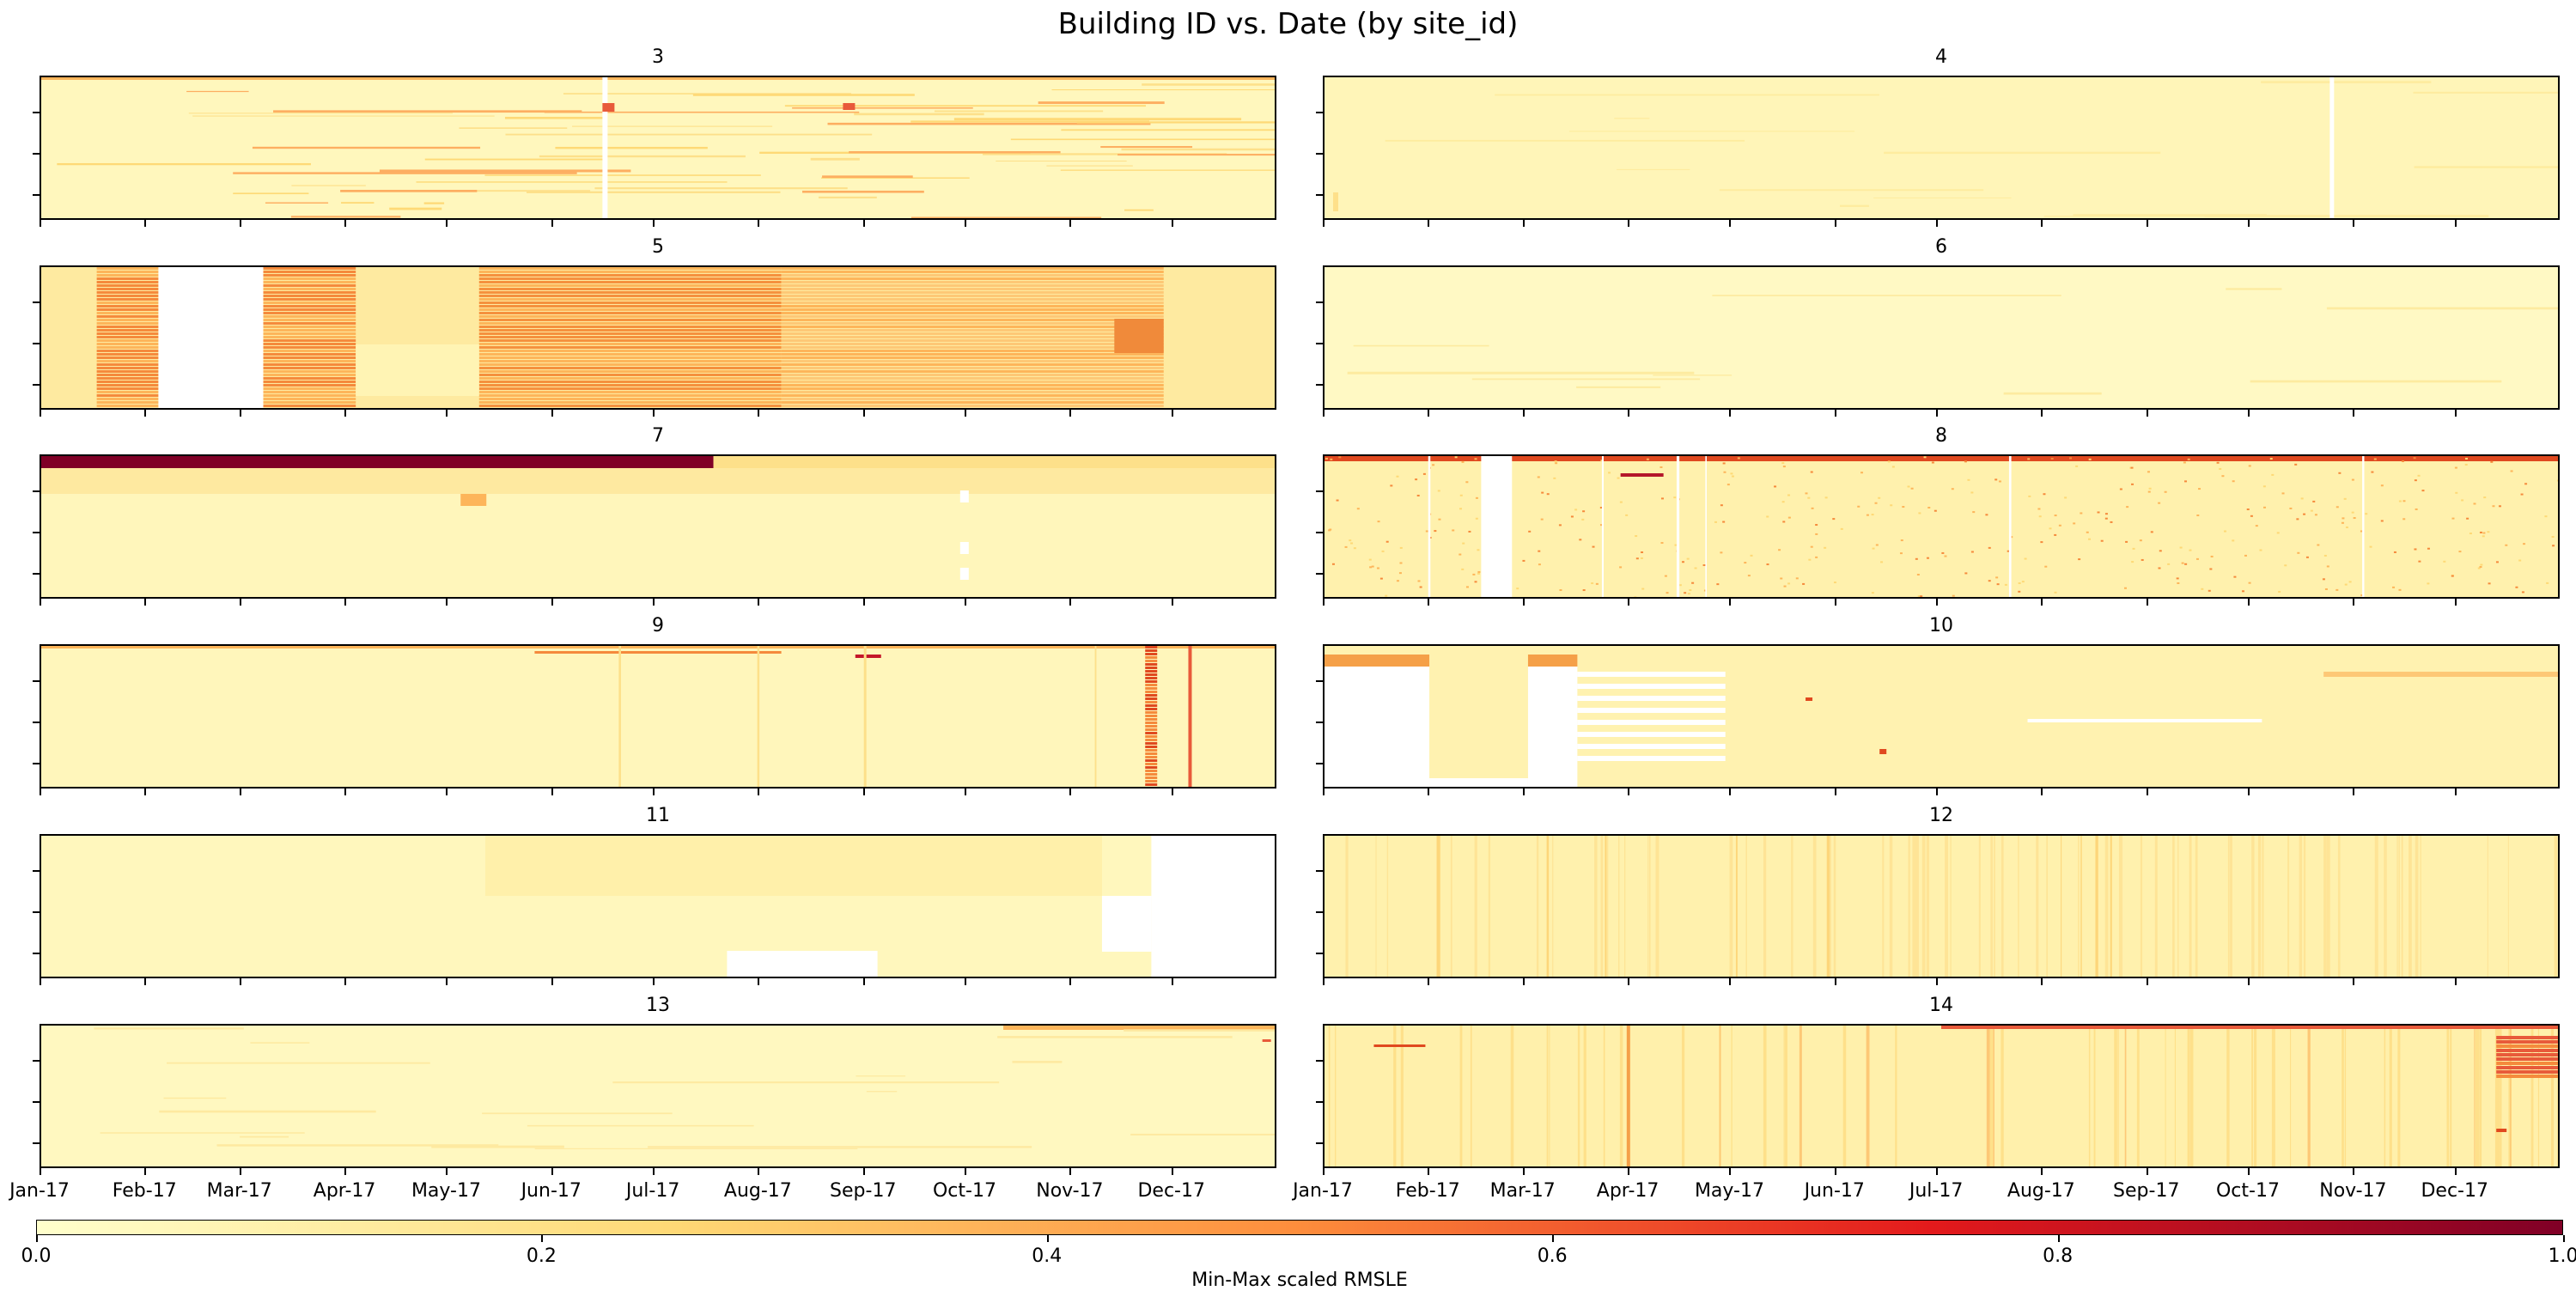  I want to click on missing-gap, so click(1478, 782).